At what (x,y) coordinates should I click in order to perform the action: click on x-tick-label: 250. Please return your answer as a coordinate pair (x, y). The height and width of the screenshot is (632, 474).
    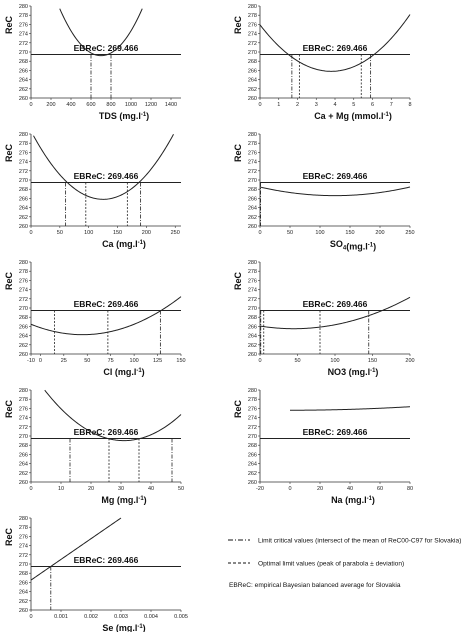
    Looking at the image, I should click on (409, 233).